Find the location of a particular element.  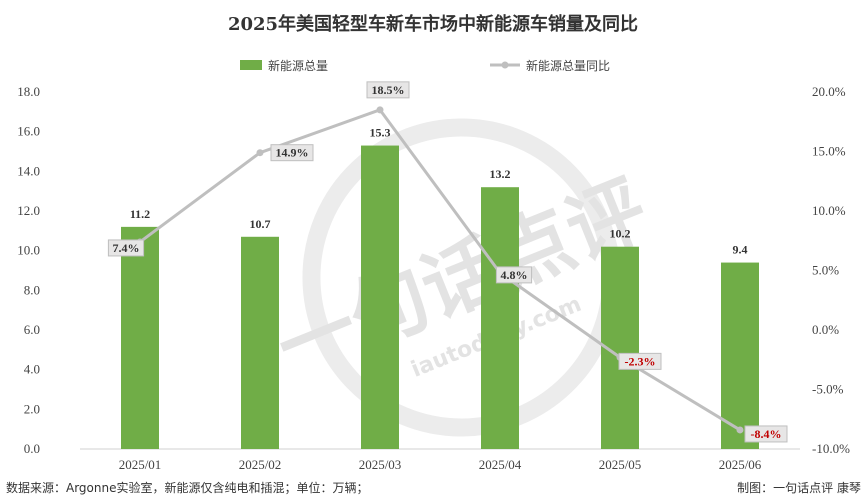

x-tick-label: 2025/06 is located at coordinates (740, 464).